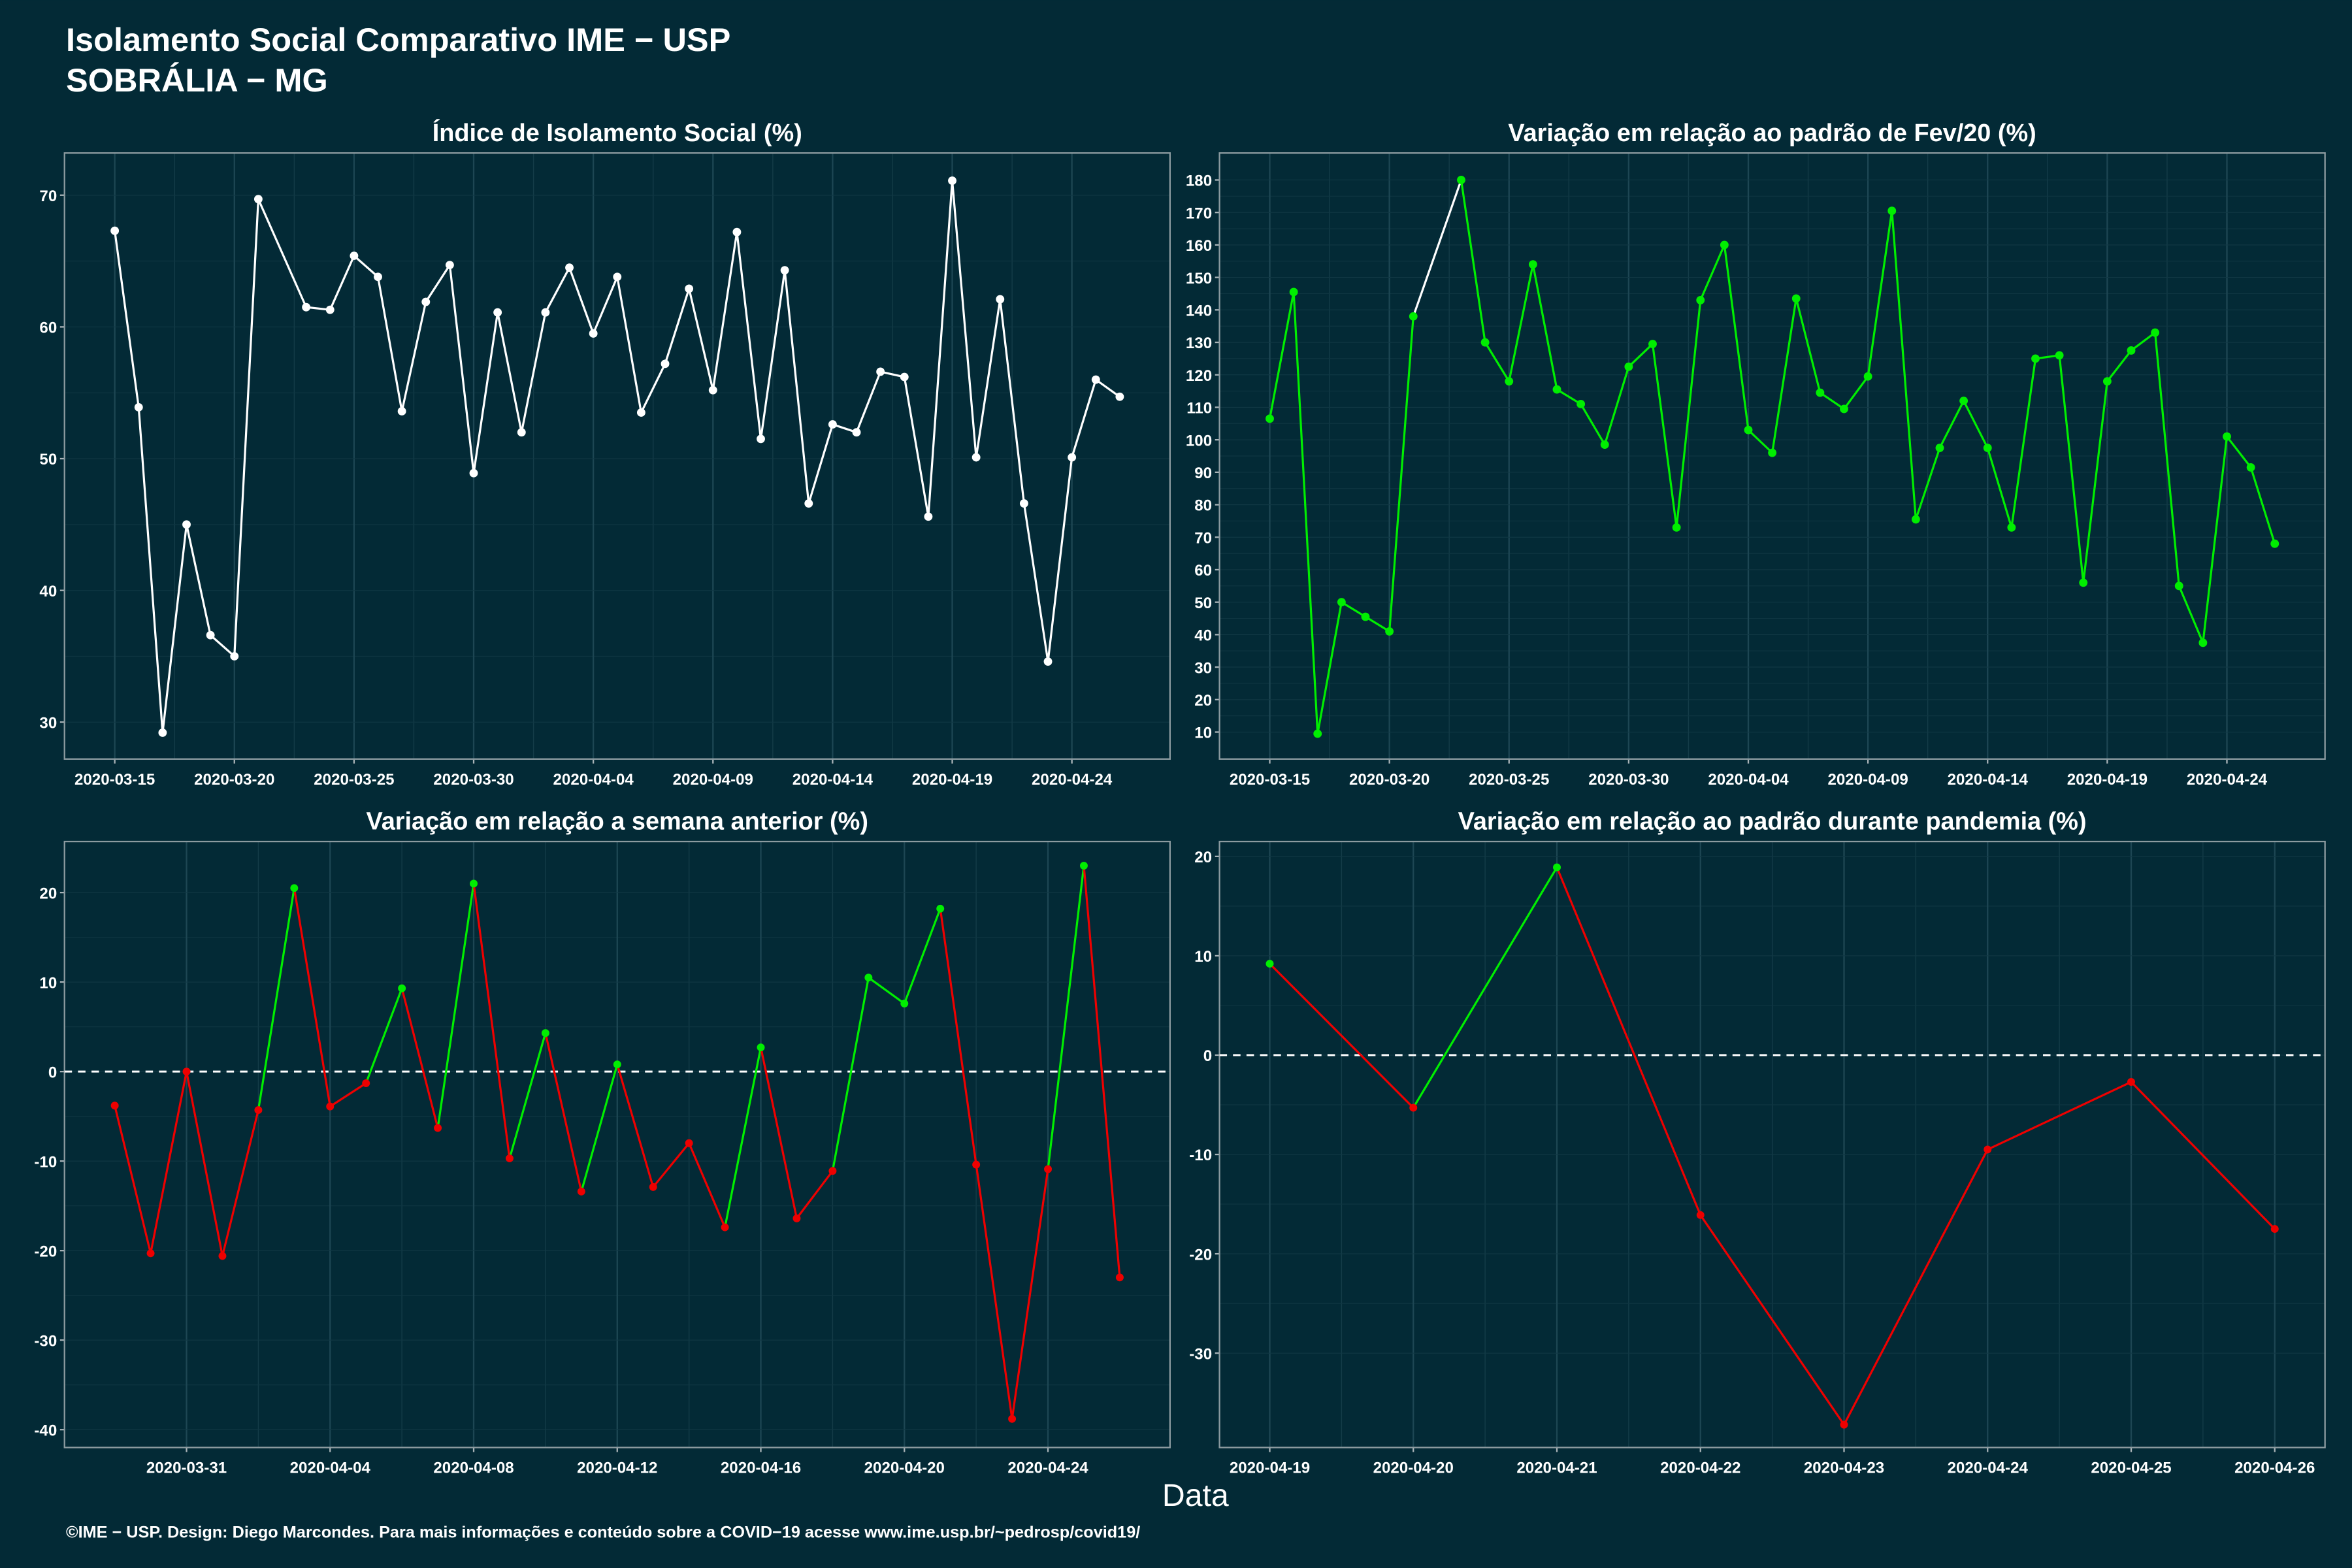 This screenshot has width=2352, height=1568. What do you see at coordinates (761, 1468) in the screenshot?
I see `x-tick-label: 2020-04-16` at bounding box center [761, 1468].